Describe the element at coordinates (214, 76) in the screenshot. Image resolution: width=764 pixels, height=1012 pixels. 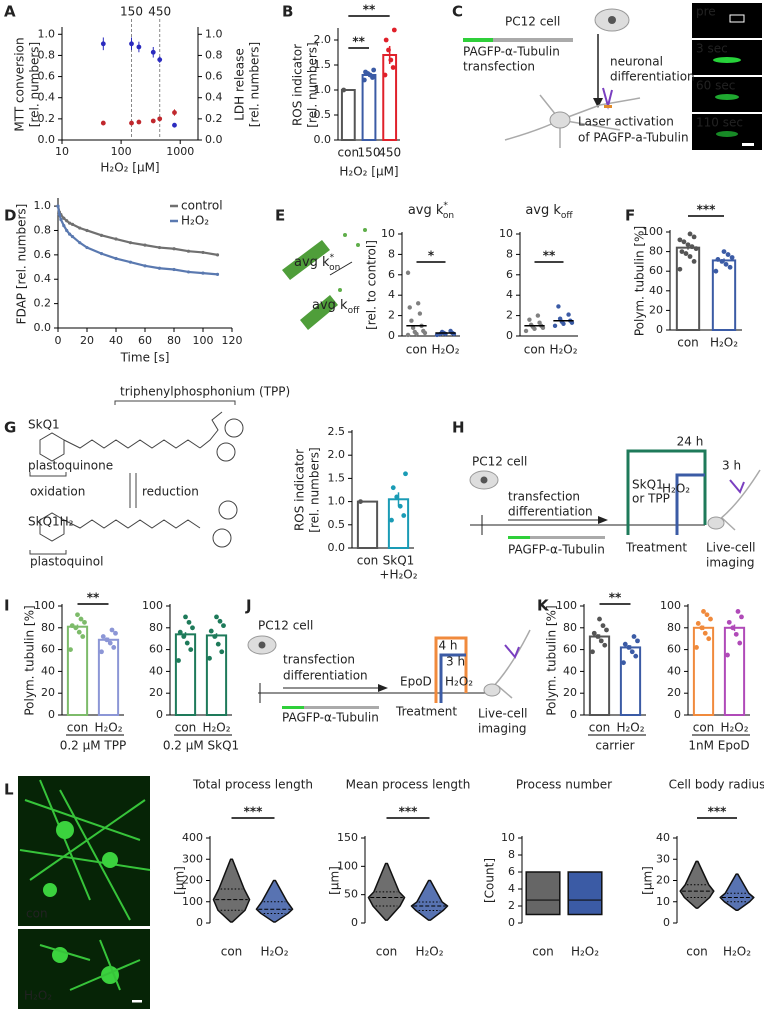
I see `tick-label: 0.6` at that location.